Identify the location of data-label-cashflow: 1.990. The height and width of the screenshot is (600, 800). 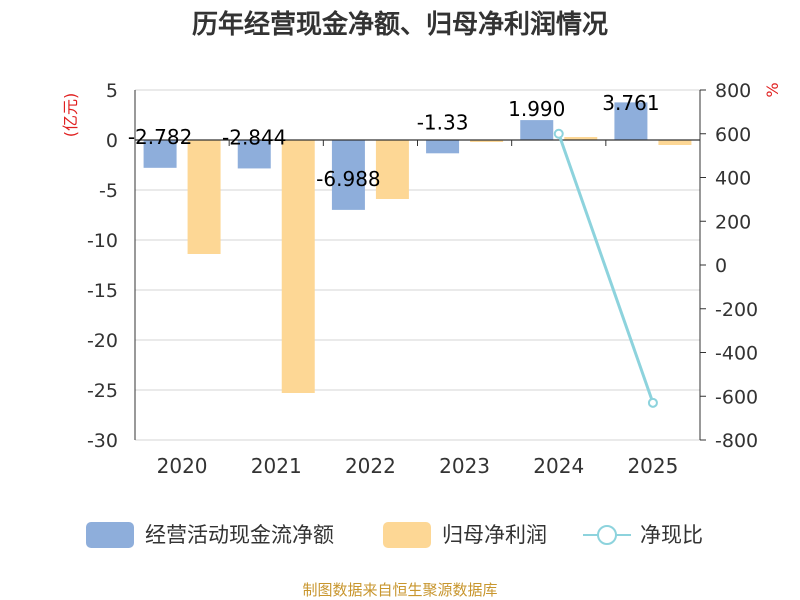
(536, 109).